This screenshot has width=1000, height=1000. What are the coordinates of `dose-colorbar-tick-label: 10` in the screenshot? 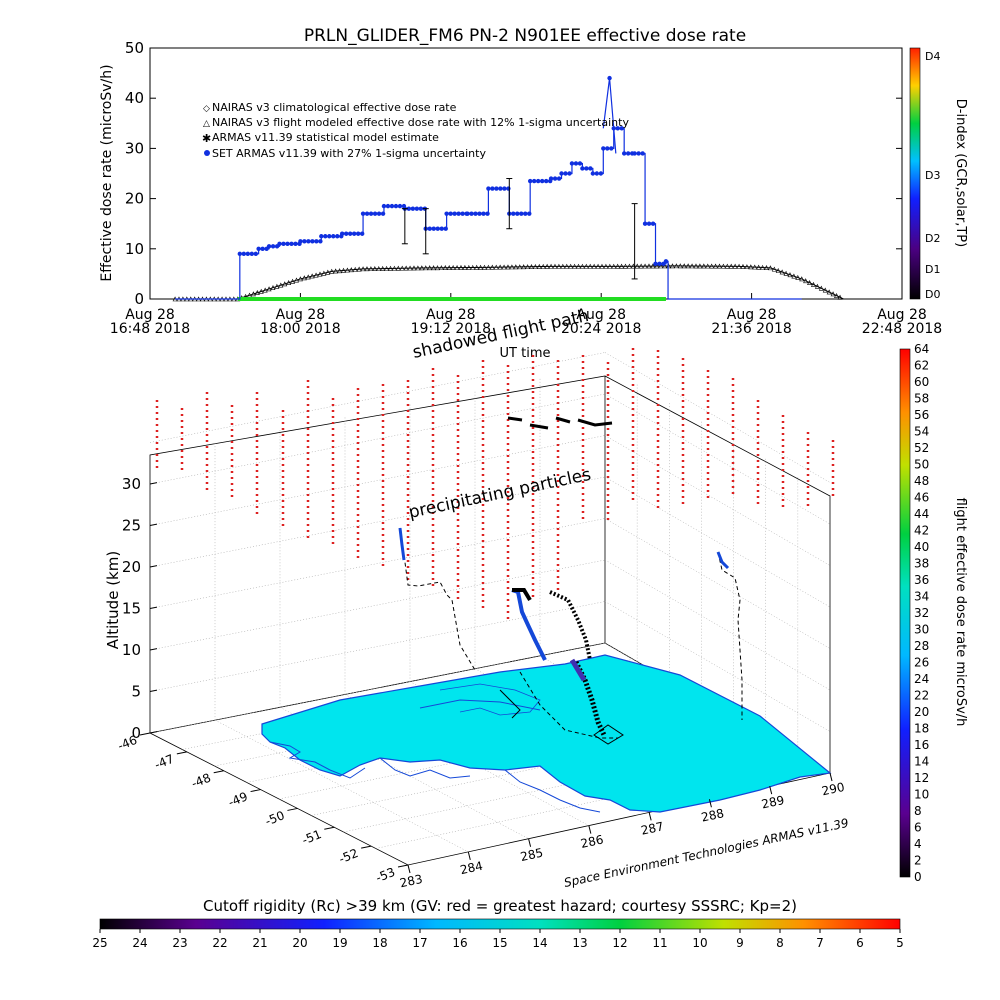 It's located at (921, 795).